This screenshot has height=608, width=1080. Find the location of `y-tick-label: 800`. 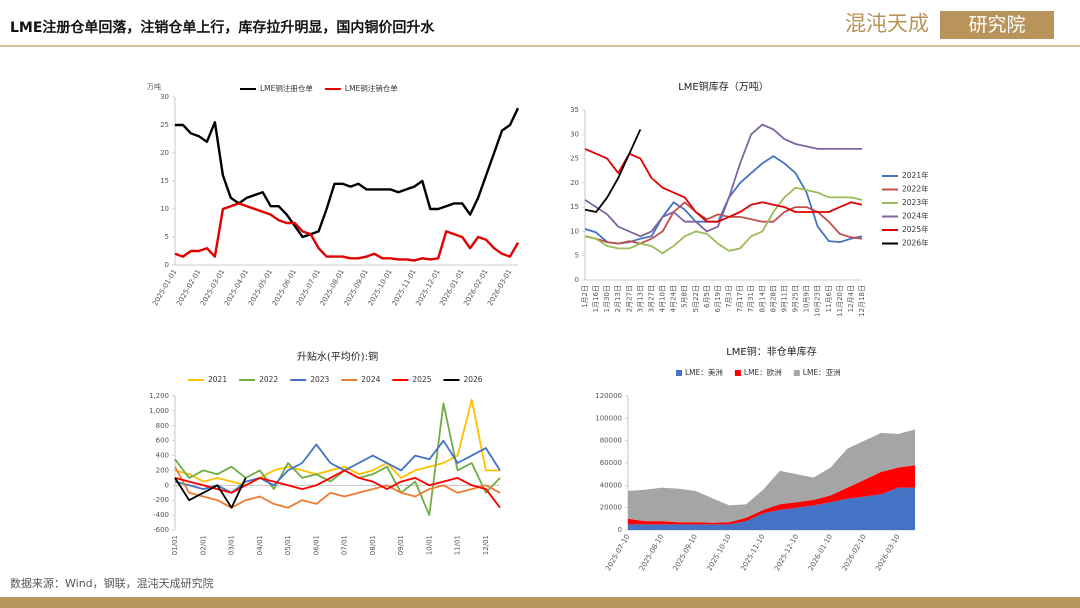

y-tick-label: 800 is located at coordinates (162, 426).